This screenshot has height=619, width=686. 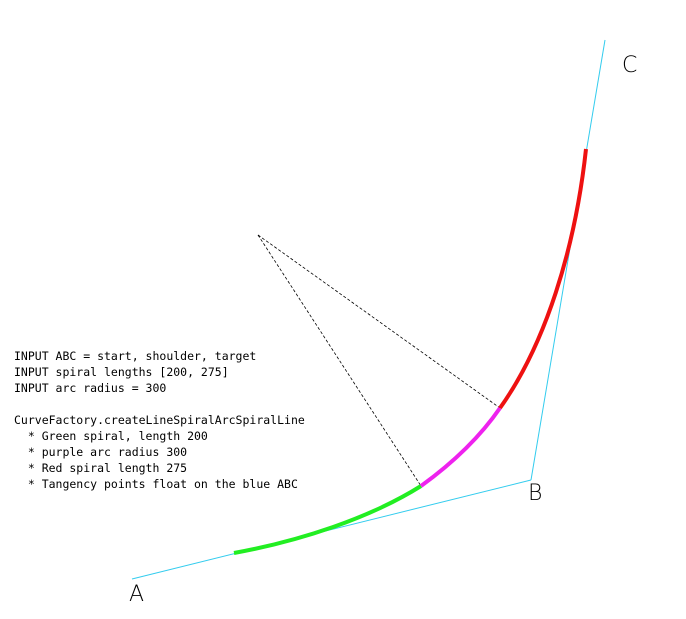 I want to click on red-spiral, so click(x=543, y=279).